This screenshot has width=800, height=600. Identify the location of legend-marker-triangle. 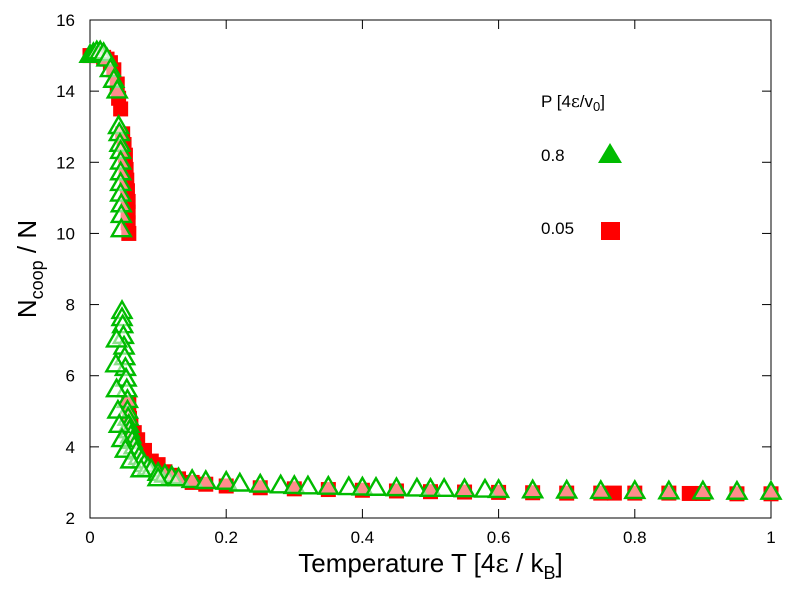
(610, 153).